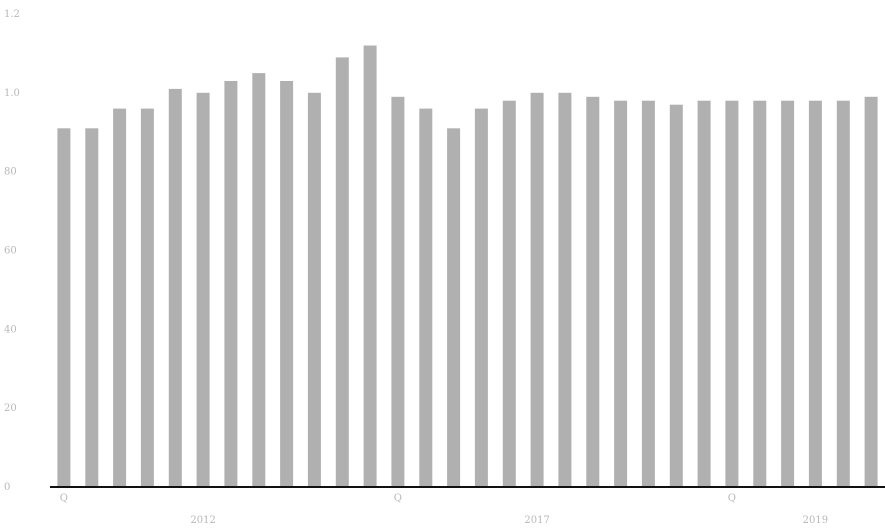 This screenshot has width=885, height=529. Describe the element at coordinates (536, 520) in the screenshot. I see `x-tick-label: 2017` at that location.